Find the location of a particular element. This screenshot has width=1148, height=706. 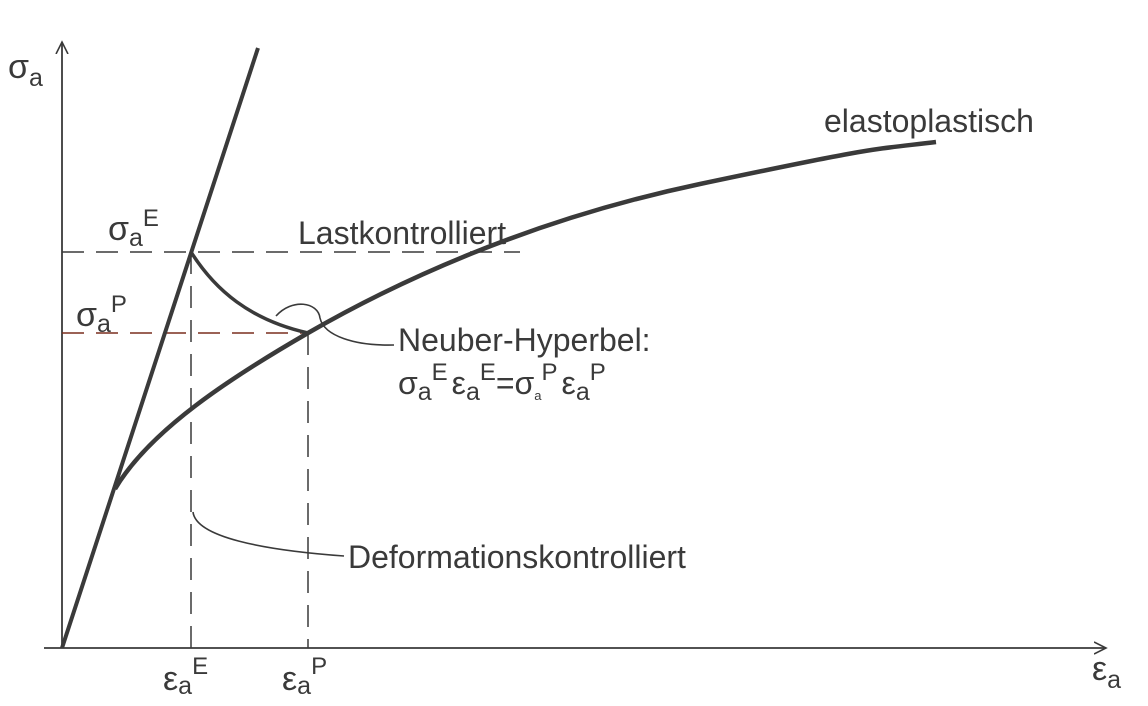

neuber-formula: σaE εaE=σaP εaP is located at coordinates (502, 382).